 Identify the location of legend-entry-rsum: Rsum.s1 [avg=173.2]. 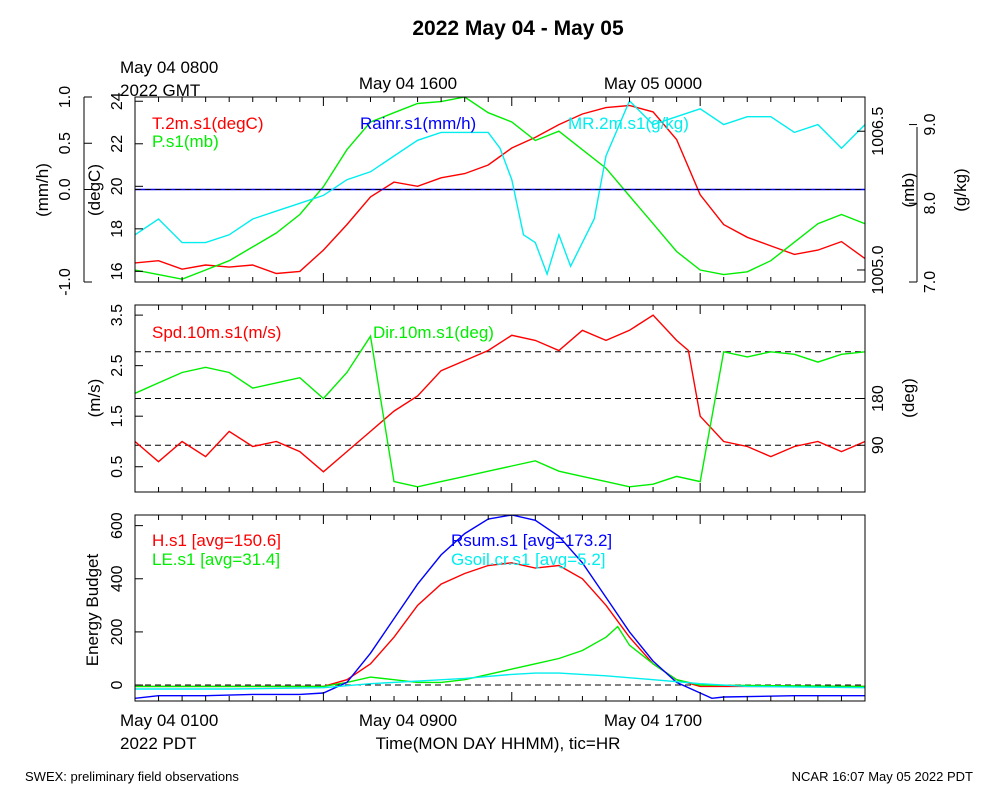
(531, 540).